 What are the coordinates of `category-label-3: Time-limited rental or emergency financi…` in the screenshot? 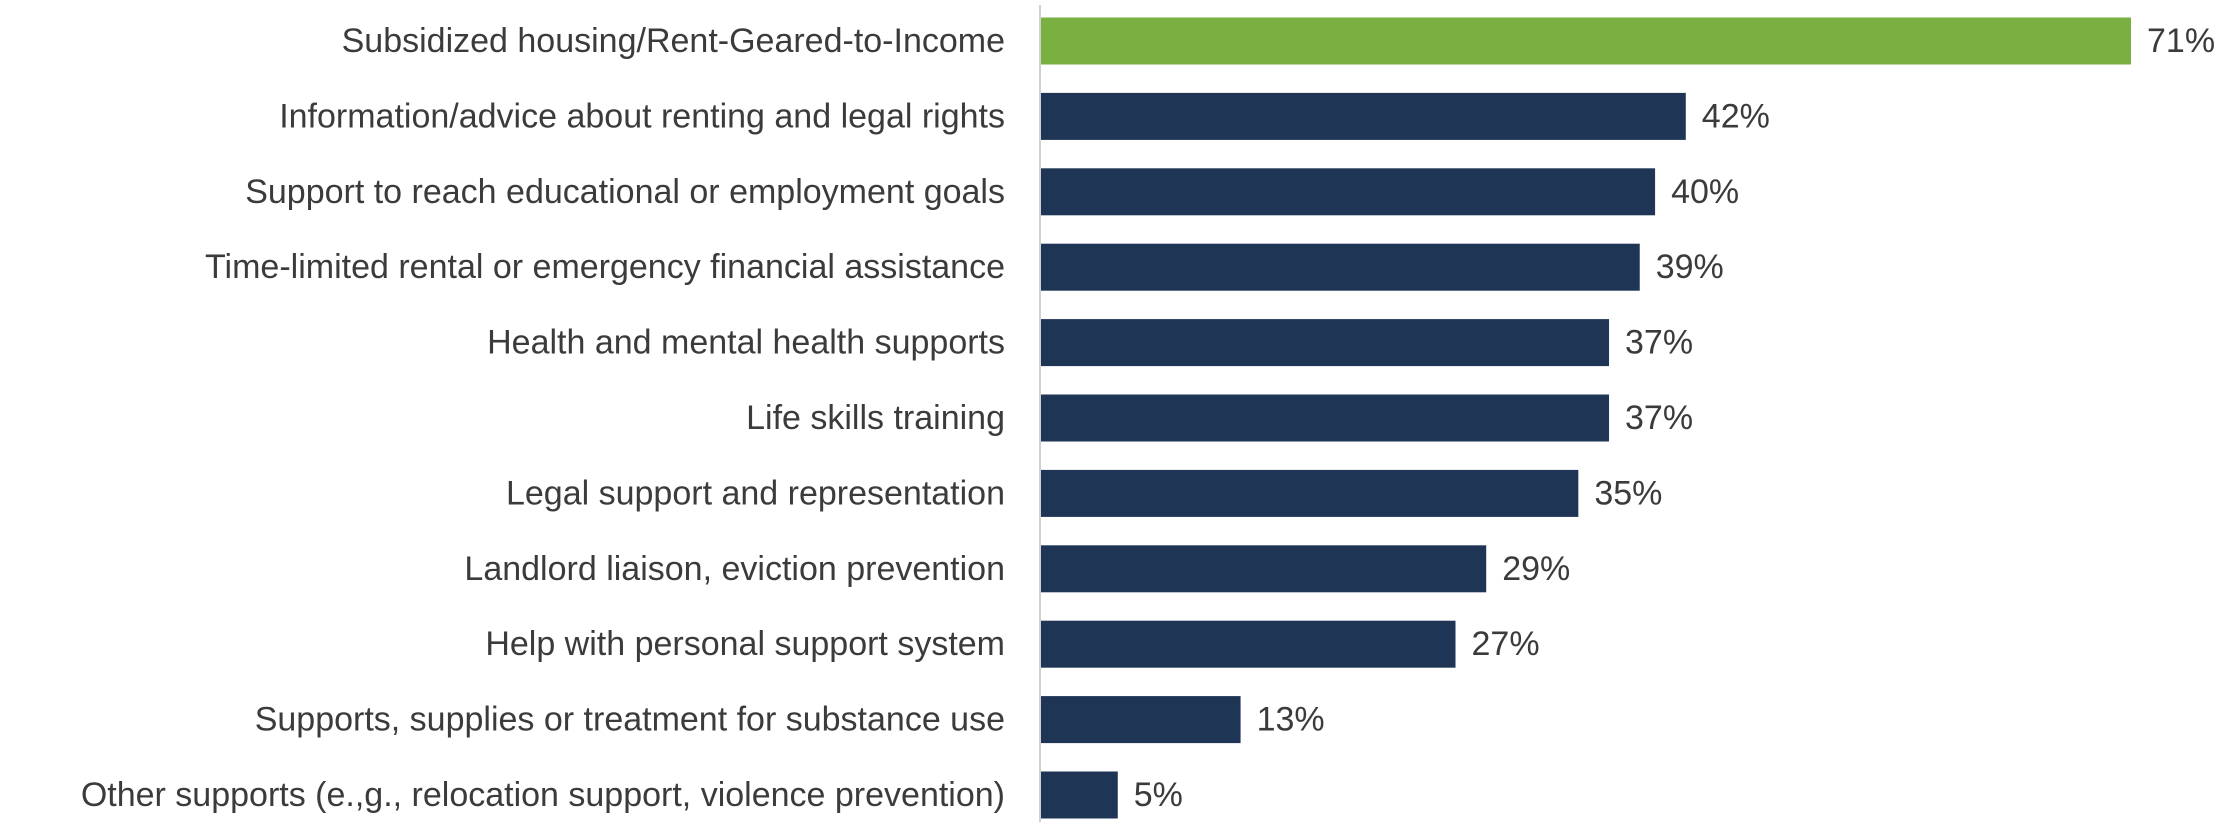 It's located at (605, 267).